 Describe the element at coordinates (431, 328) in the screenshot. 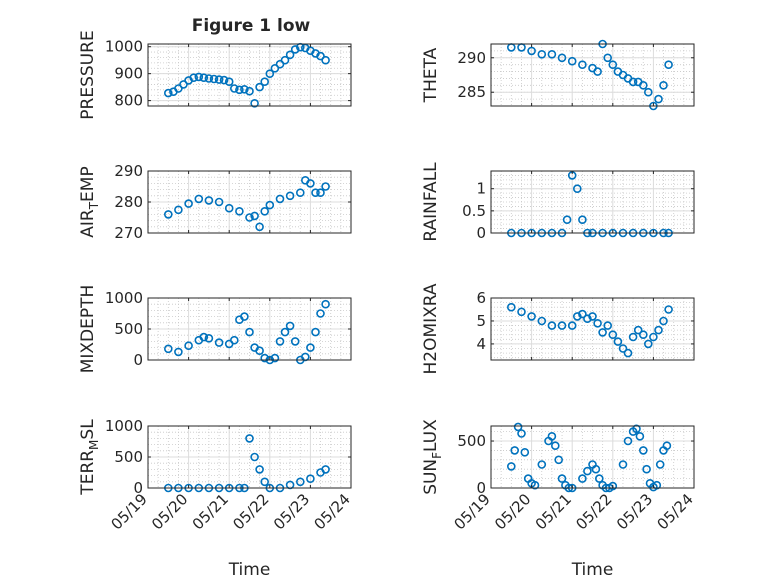

I see `y-axis-label: H2OMIXRA` at that location.